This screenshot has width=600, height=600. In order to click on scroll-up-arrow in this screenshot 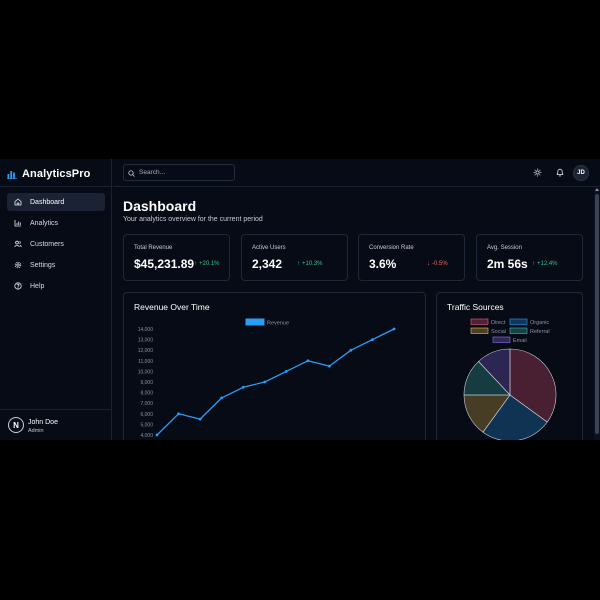, I will do `click(597, 189)`.